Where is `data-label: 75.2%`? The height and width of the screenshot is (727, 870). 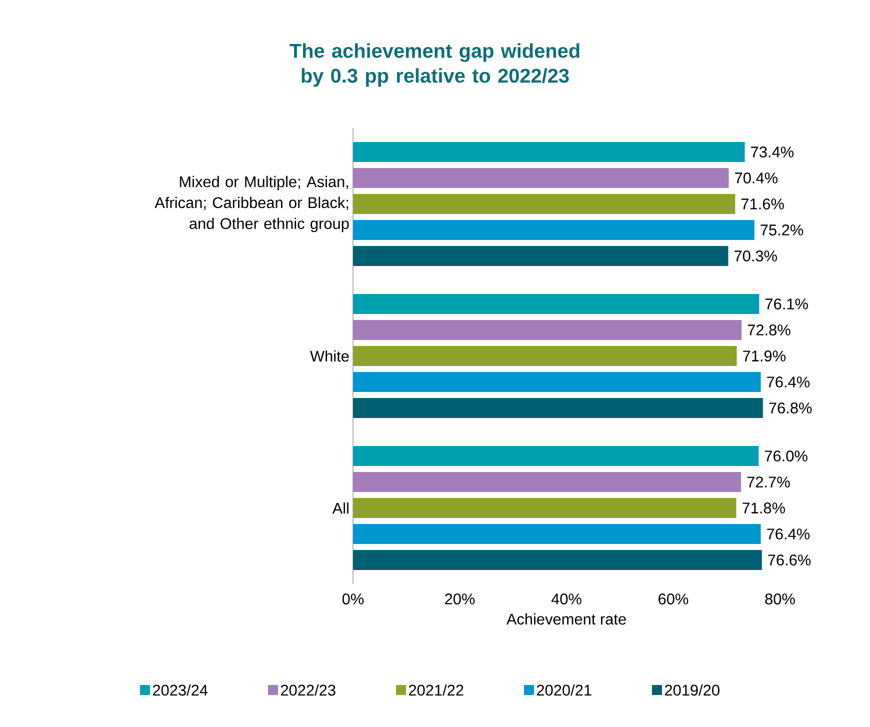
data-label: 75.2% is located at coordinates (782, 230).